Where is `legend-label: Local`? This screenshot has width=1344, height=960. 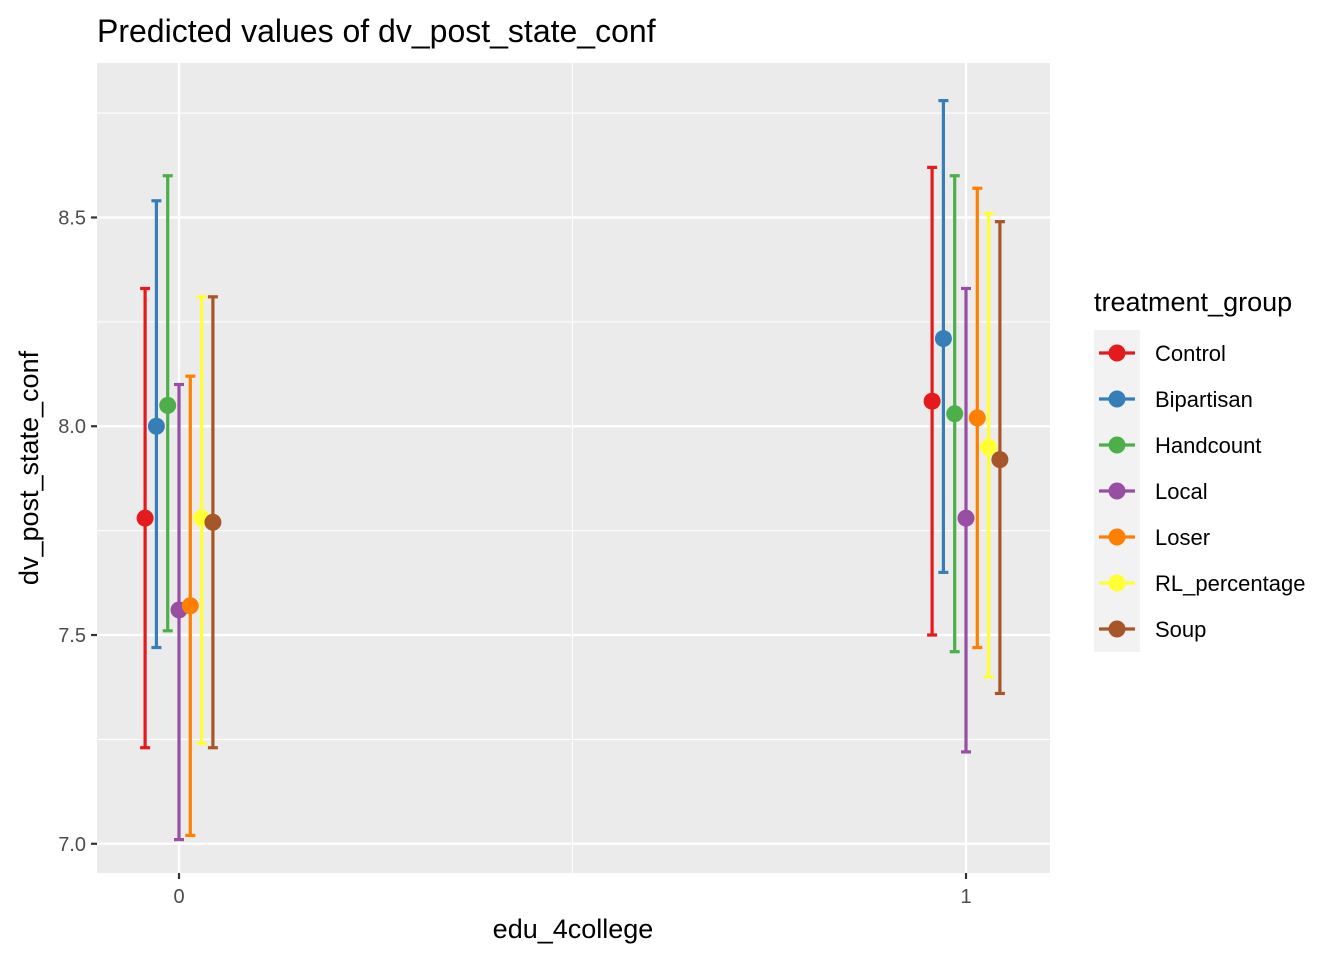
legend-label: Local is located at coordinates (1181, 491).